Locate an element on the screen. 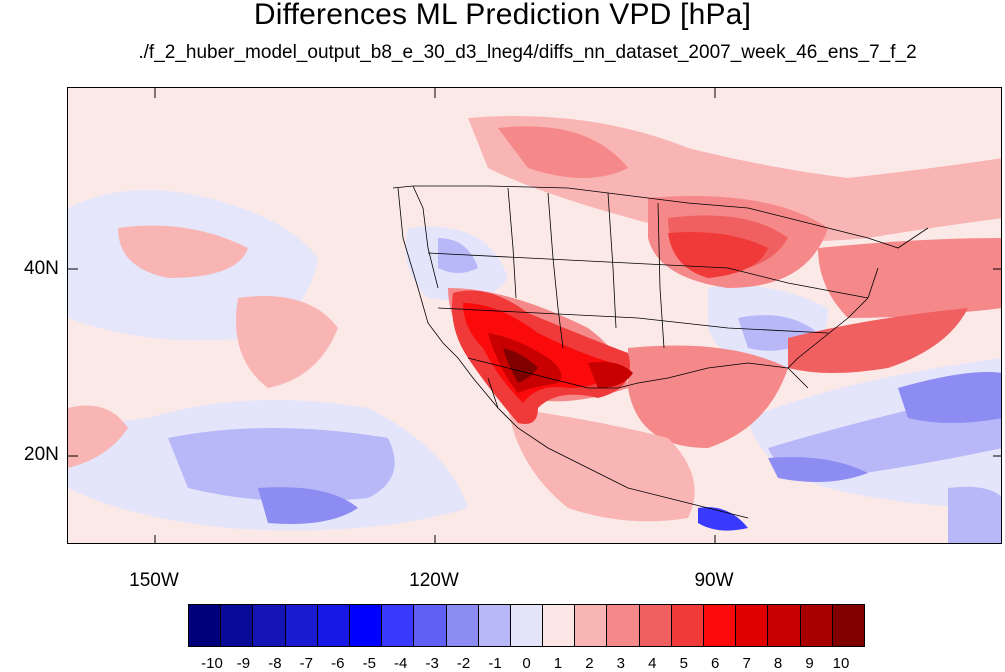  lat-label-20n: 20N is located at coordinates (41, 454).